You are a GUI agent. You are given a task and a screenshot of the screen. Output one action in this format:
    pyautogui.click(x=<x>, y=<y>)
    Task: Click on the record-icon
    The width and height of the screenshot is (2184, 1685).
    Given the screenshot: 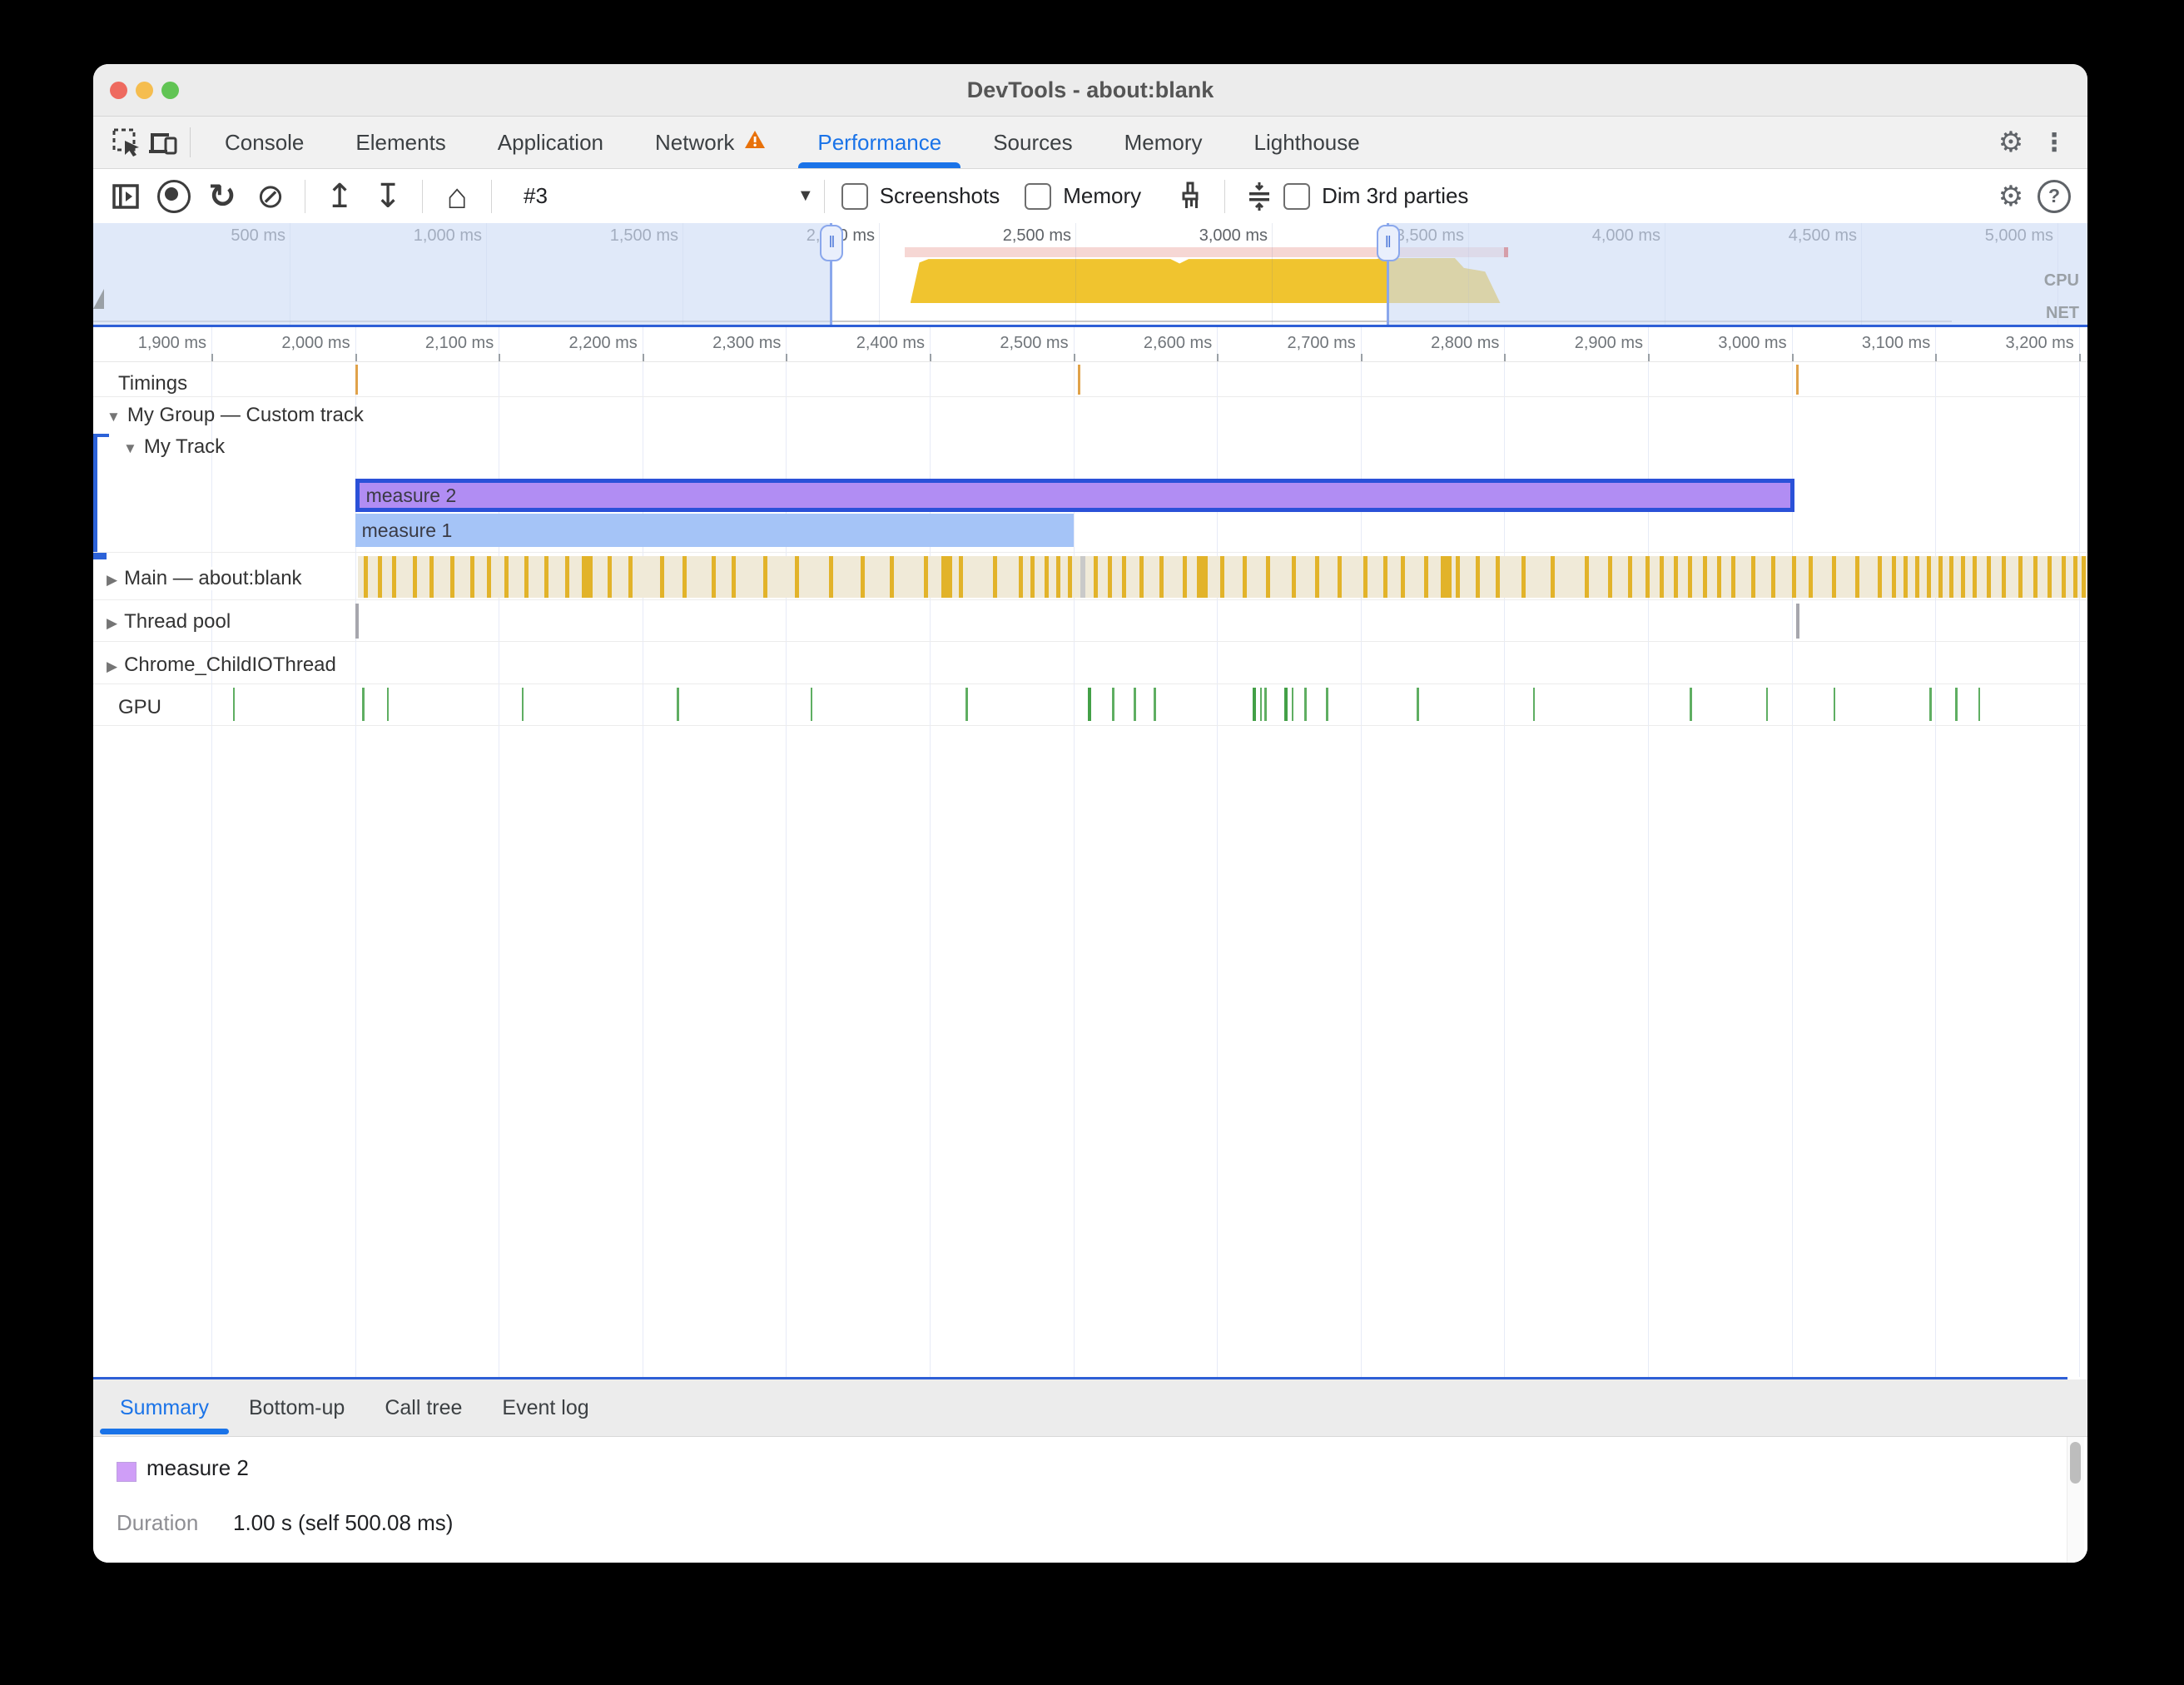 What is the action you would take?
    pyautogui.click(x=174, y=196)
    